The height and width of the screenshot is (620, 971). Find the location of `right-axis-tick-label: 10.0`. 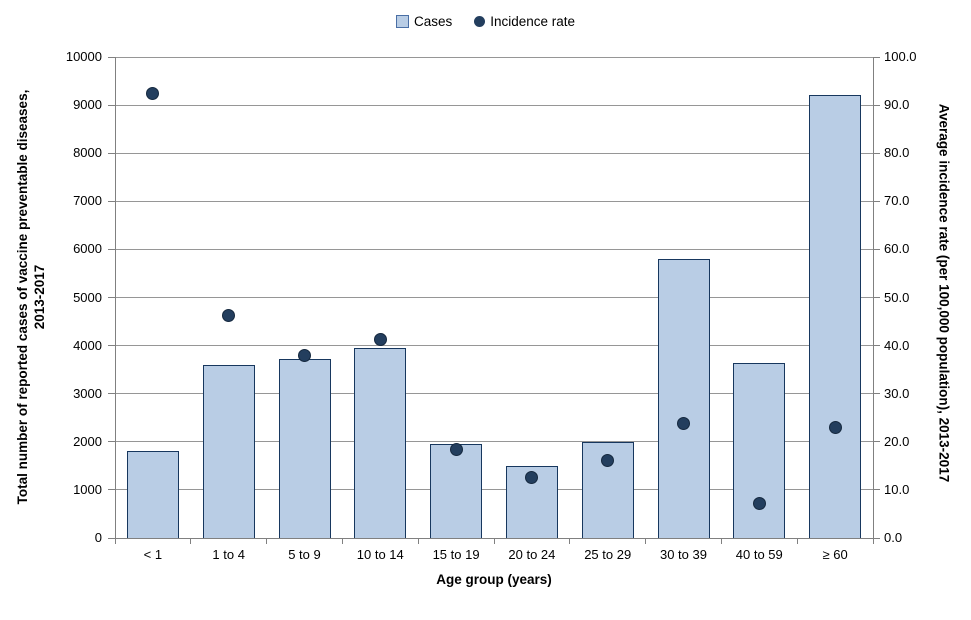

right-axis-tick-label: 10.0 is located at coordinates (897, 489).